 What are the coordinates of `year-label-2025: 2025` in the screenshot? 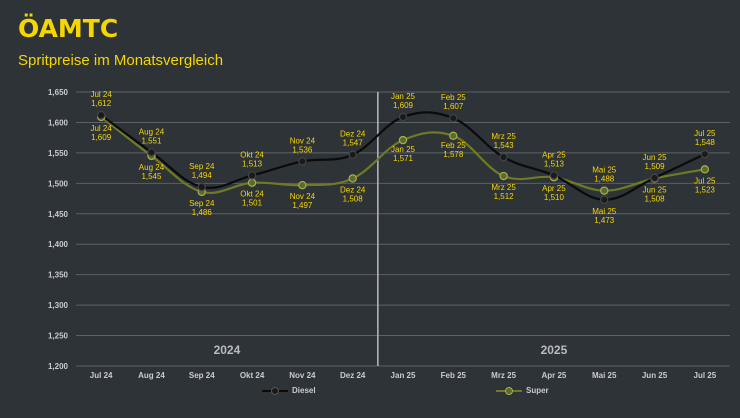 It's located at (554, 350).